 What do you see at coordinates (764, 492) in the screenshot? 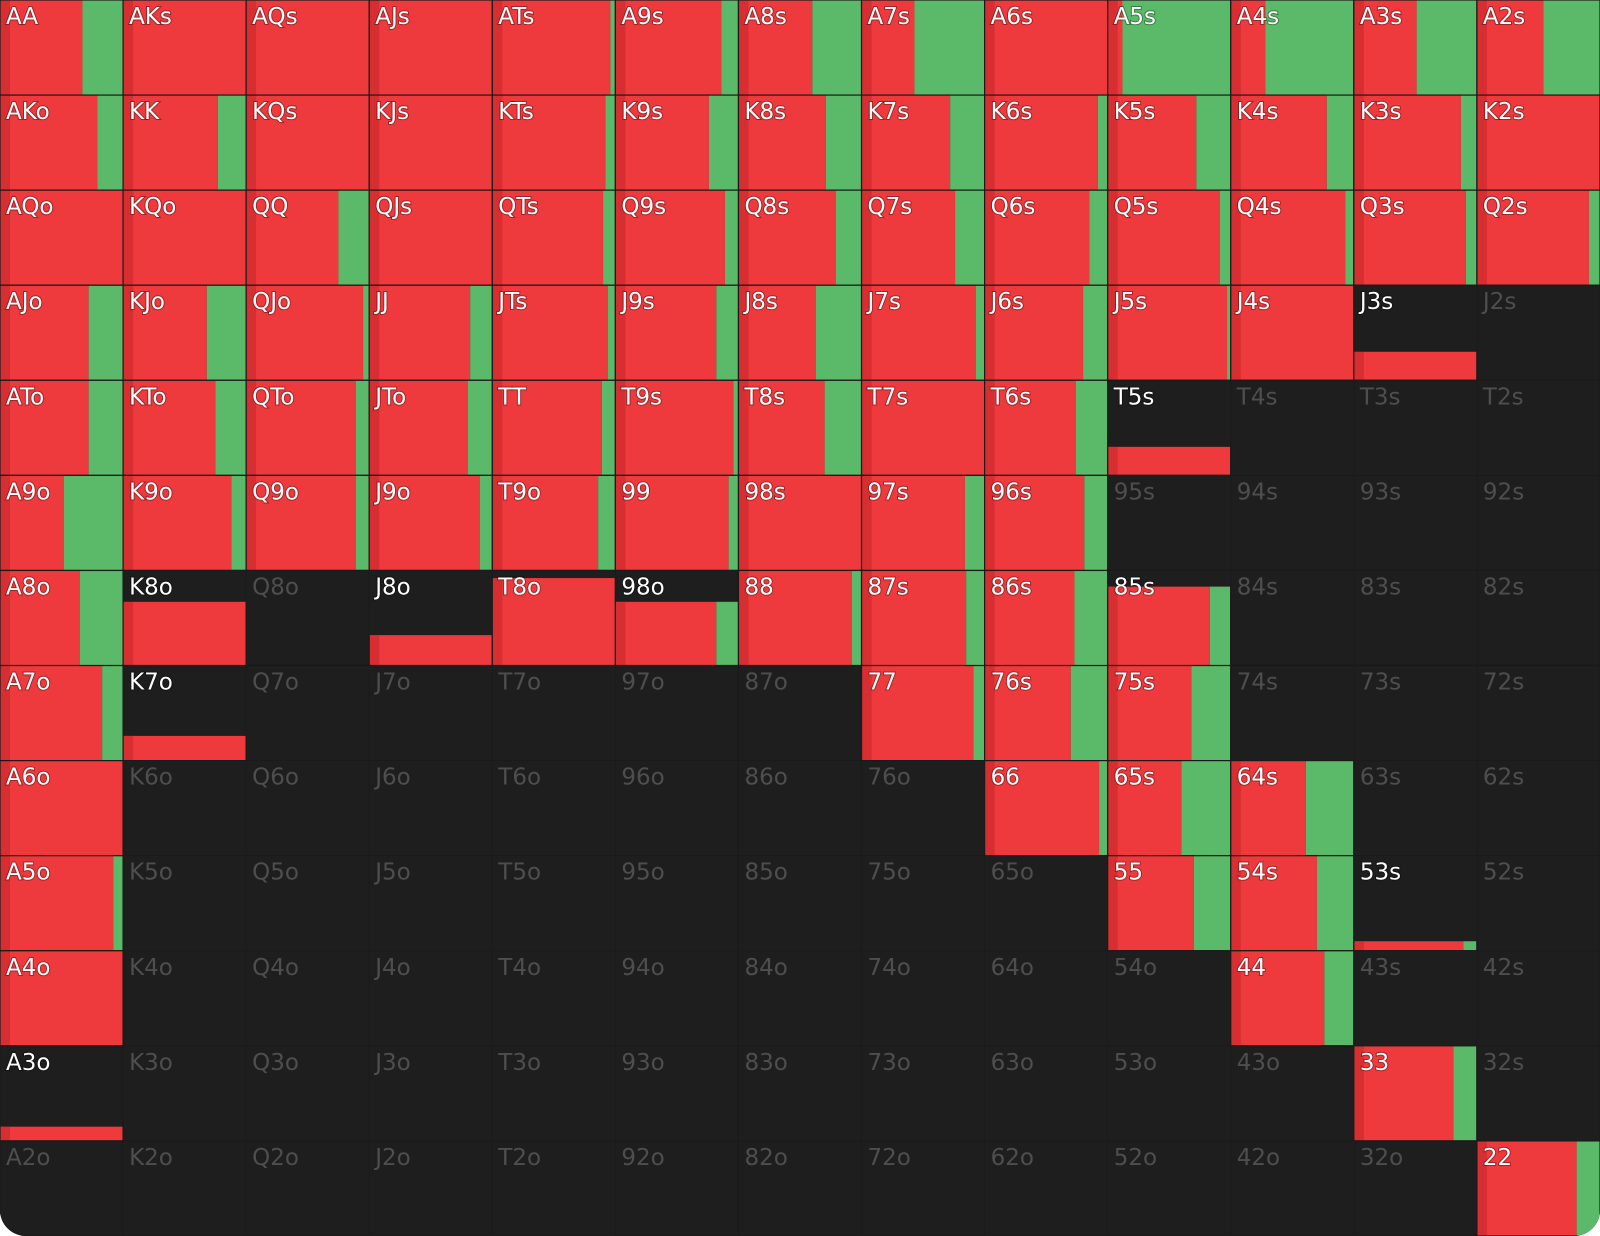
I see `hand-label: 98s` at bounding box center [764, 492].